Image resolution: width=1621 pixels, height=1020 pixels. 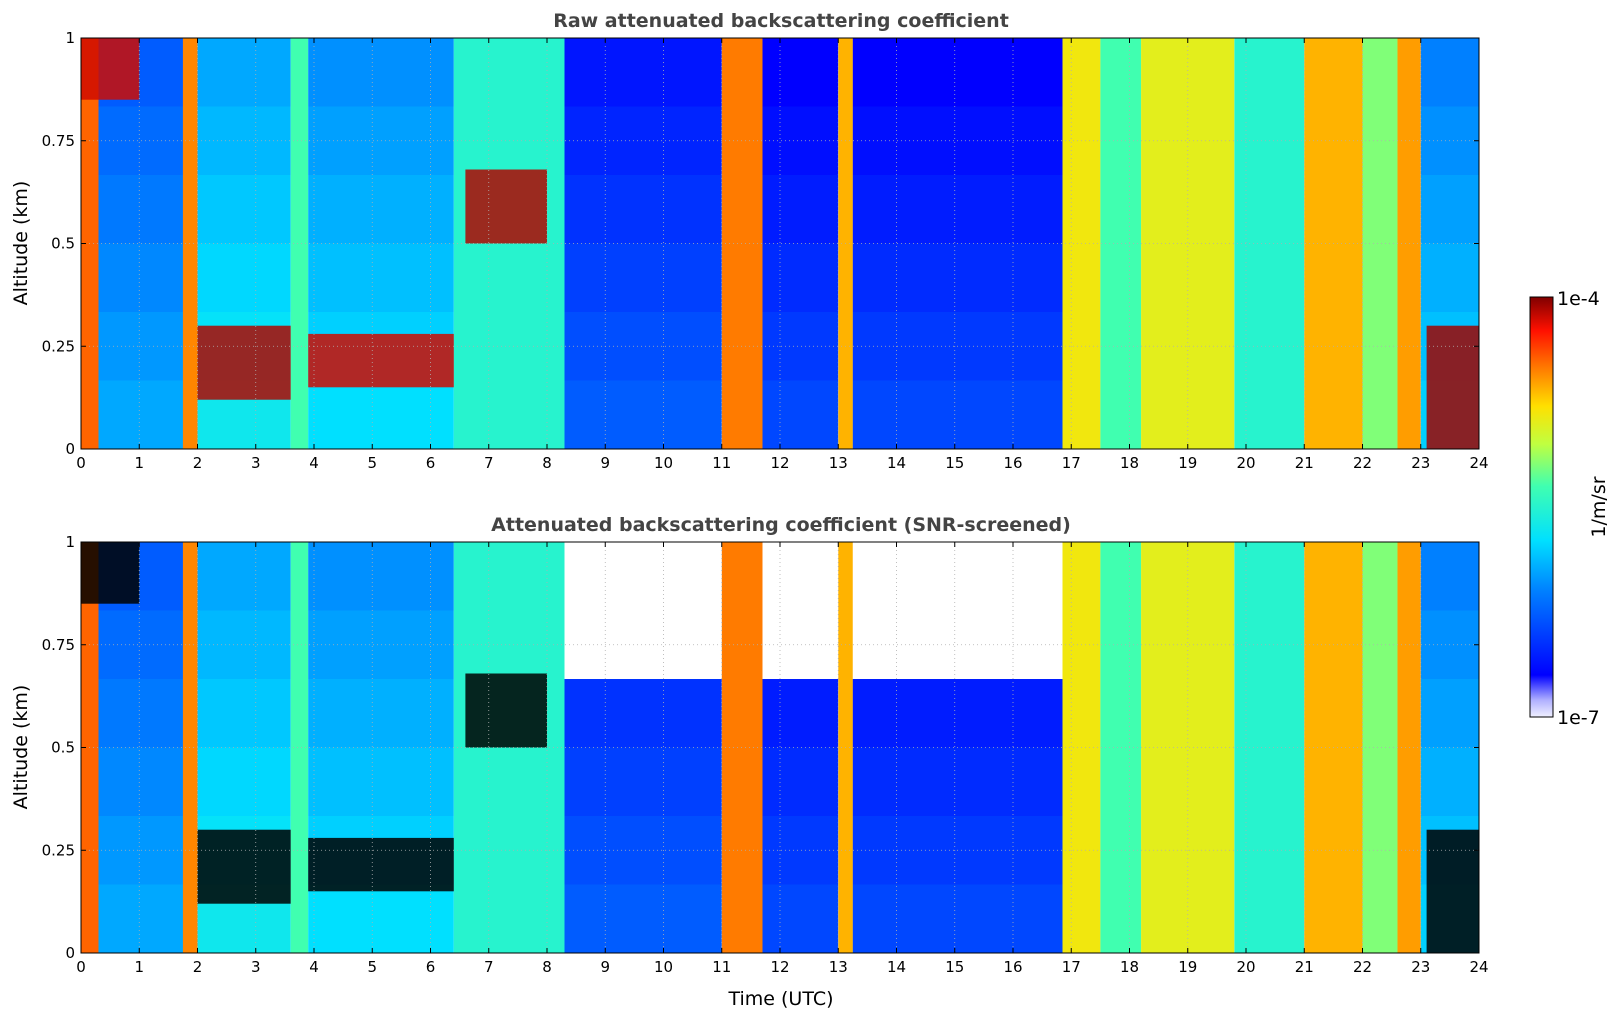 What do you see at coordinates (139, 463) in the screenshot?
I see `x-tick-label: 1` at bounding box center [139, 463].